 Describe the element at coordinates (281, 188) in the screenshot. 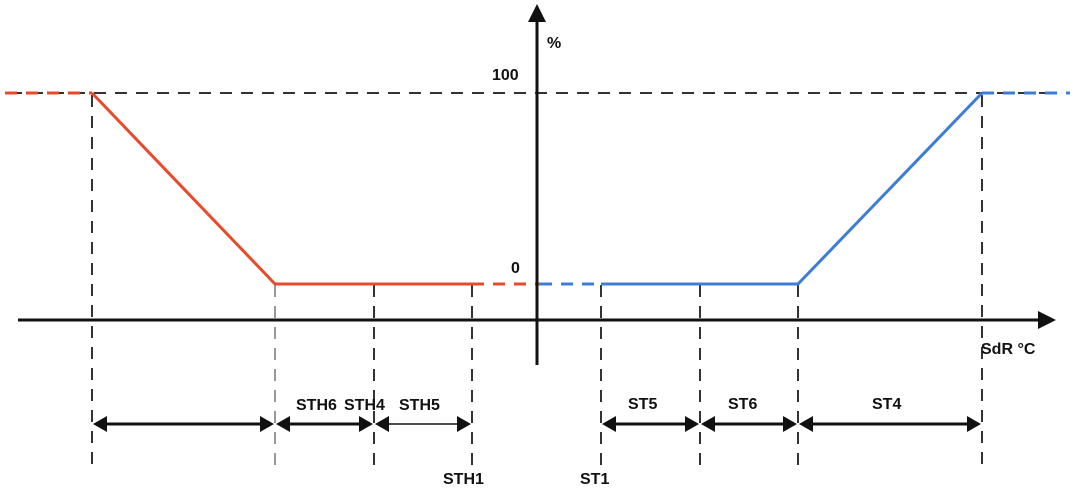

I see `heating-curve` at that location.